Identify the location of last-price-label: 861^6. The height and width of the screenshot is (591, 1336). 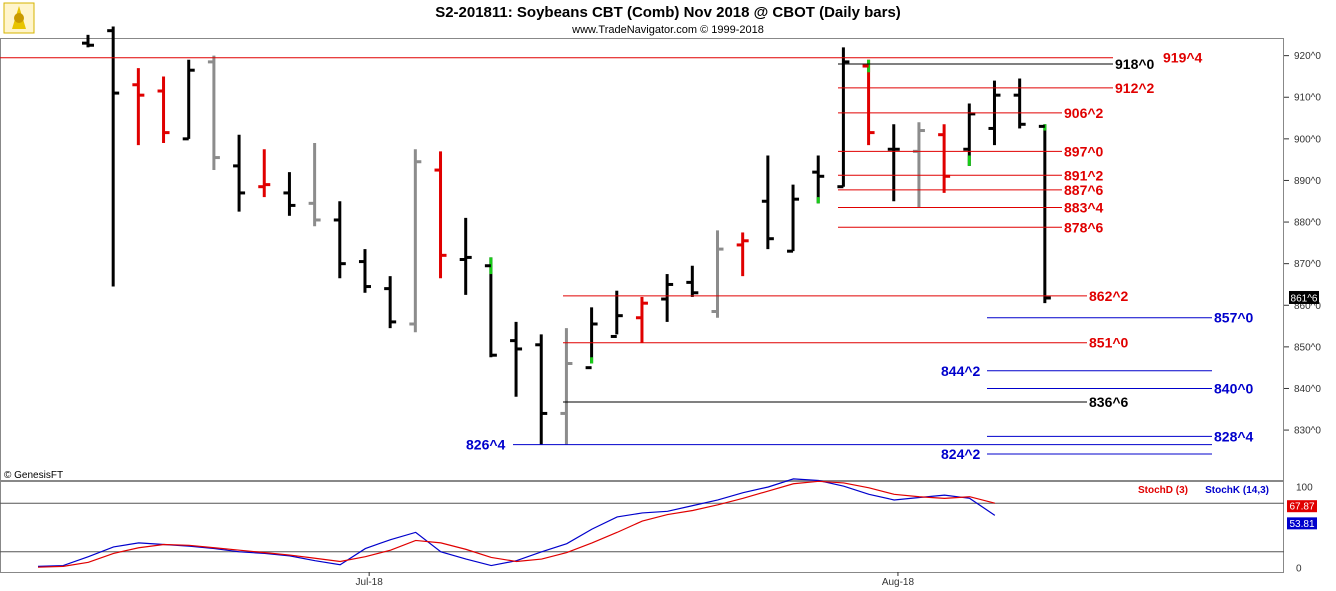
(1304, 298).